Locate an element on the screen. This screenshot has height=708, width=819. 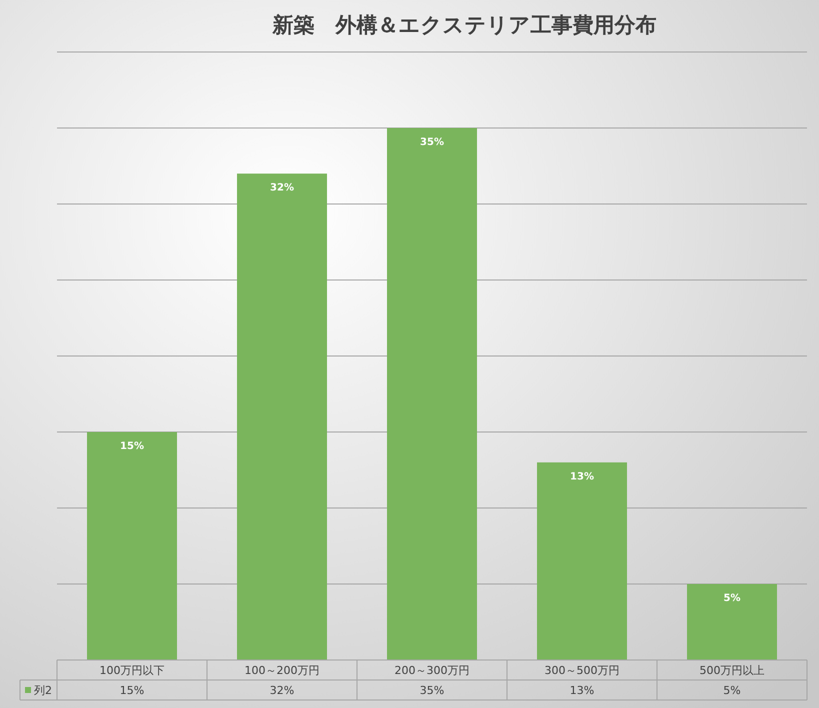
x-tick-label: 100～200万円 is located at coordinates (282, 670).